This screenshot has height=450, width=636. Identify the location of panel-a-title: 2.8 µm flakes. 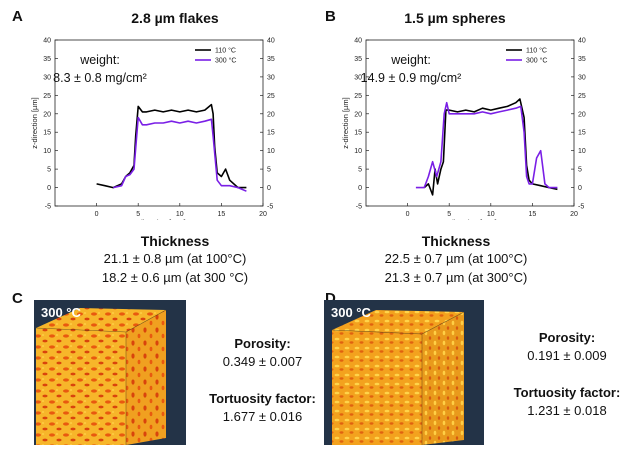
(175, 18).